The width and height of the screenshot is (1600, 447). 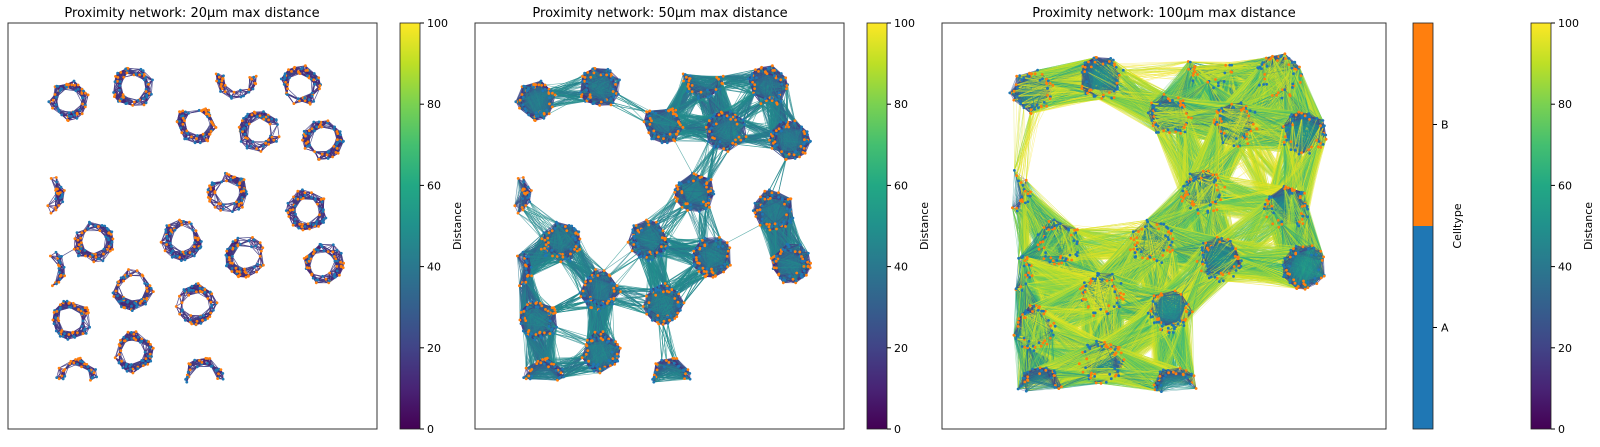 What do you see at coordinates (191, 13) in the screenshot?
I see `panel-1-title: Proximity network: 20µm max distance` at bounding box center [191, 13].